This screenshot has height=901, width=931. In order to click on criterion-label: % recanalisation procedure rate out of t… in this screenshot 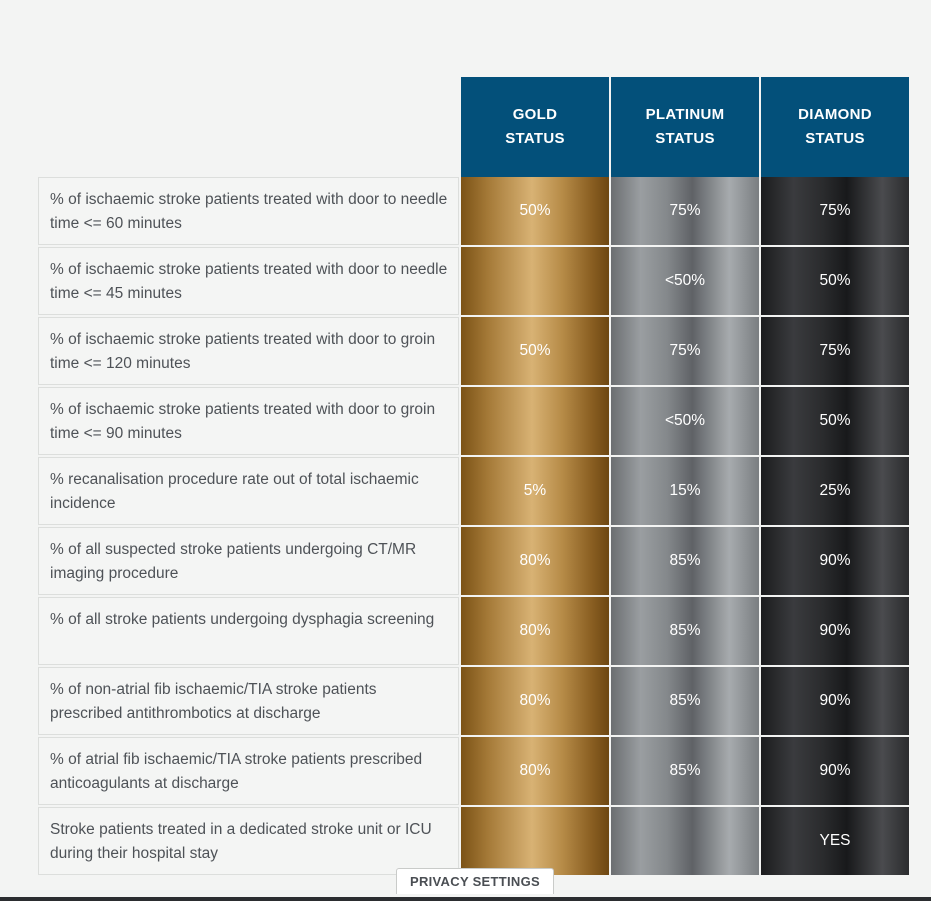, I will do `click(248, 491)`.